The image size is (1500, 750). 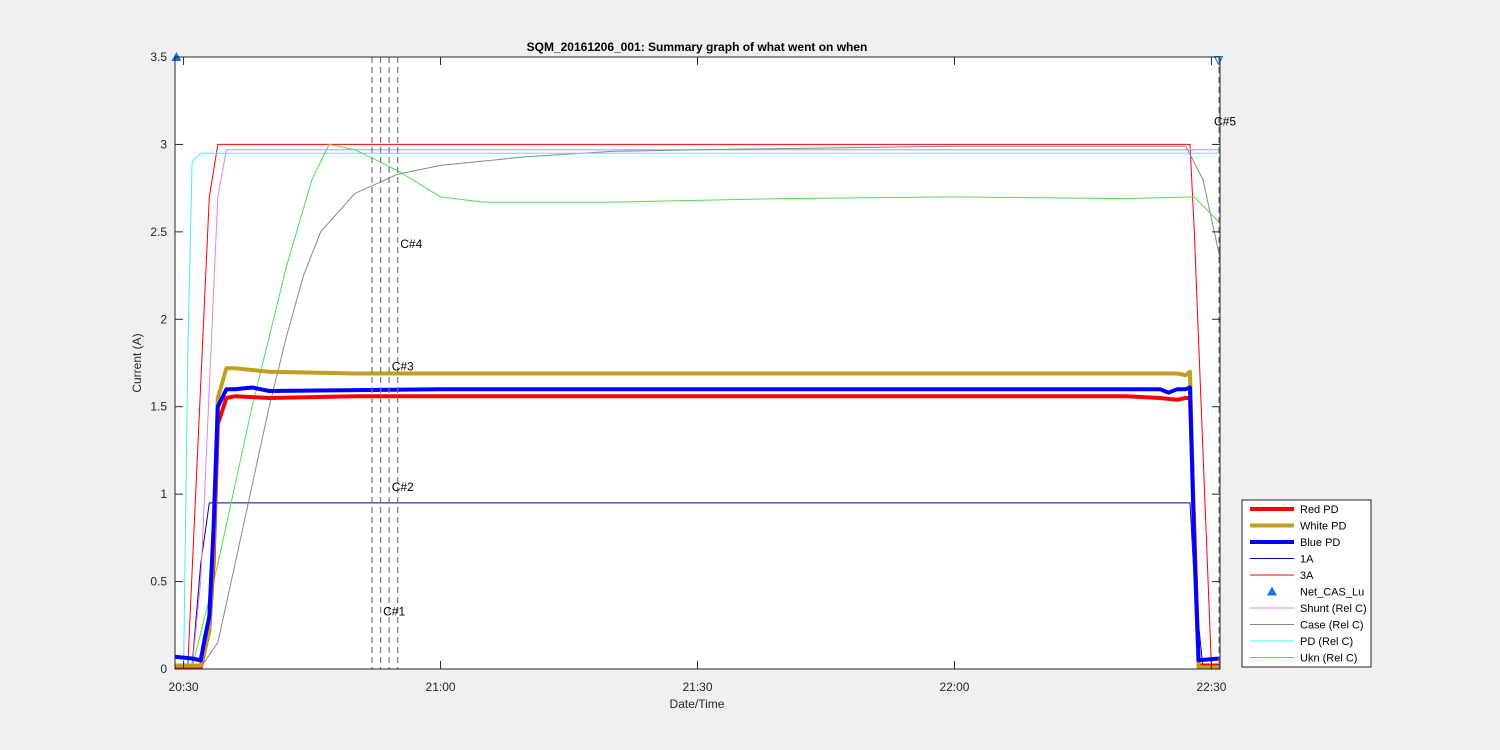 What do you see at coordinates (163, 319) in the screenshot?
I see `y-tick-label: 2` at bounding box center [163, 319].